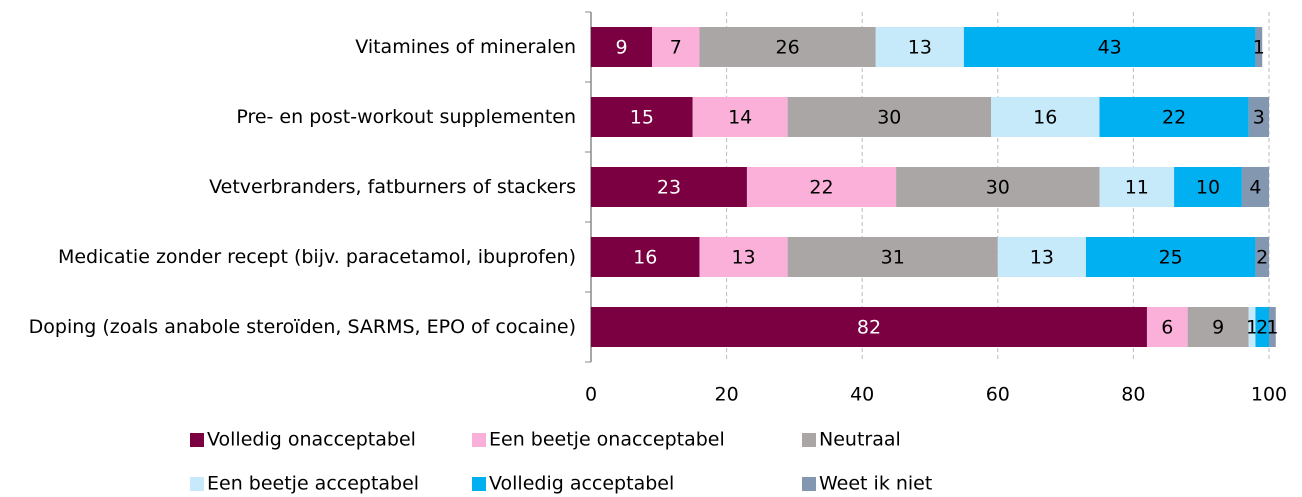 Image resolution: width=1302 pixels, height=497 pixels. Describe the element at coordinates (860, 440) in the screenshot. I see `legend-label: Neutraal` at that location.